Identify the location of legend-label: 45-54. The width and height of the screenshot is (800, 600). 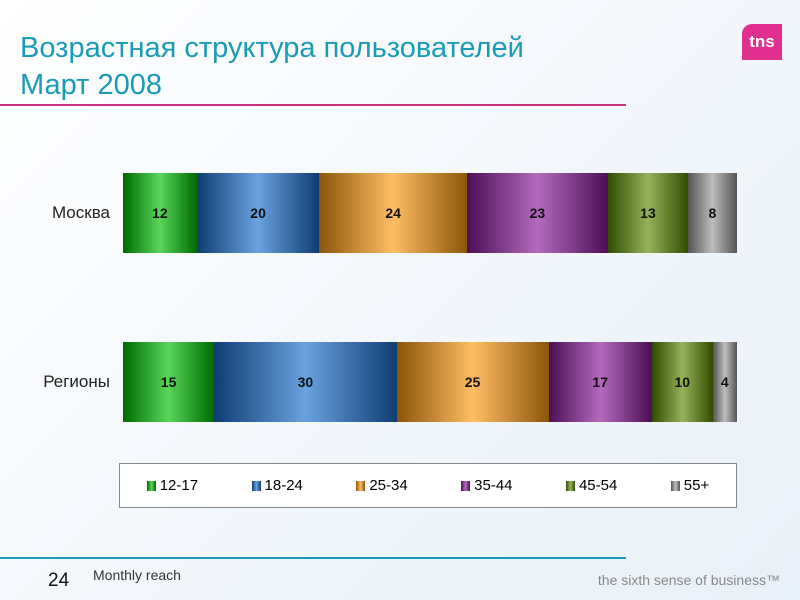
(598, 485).